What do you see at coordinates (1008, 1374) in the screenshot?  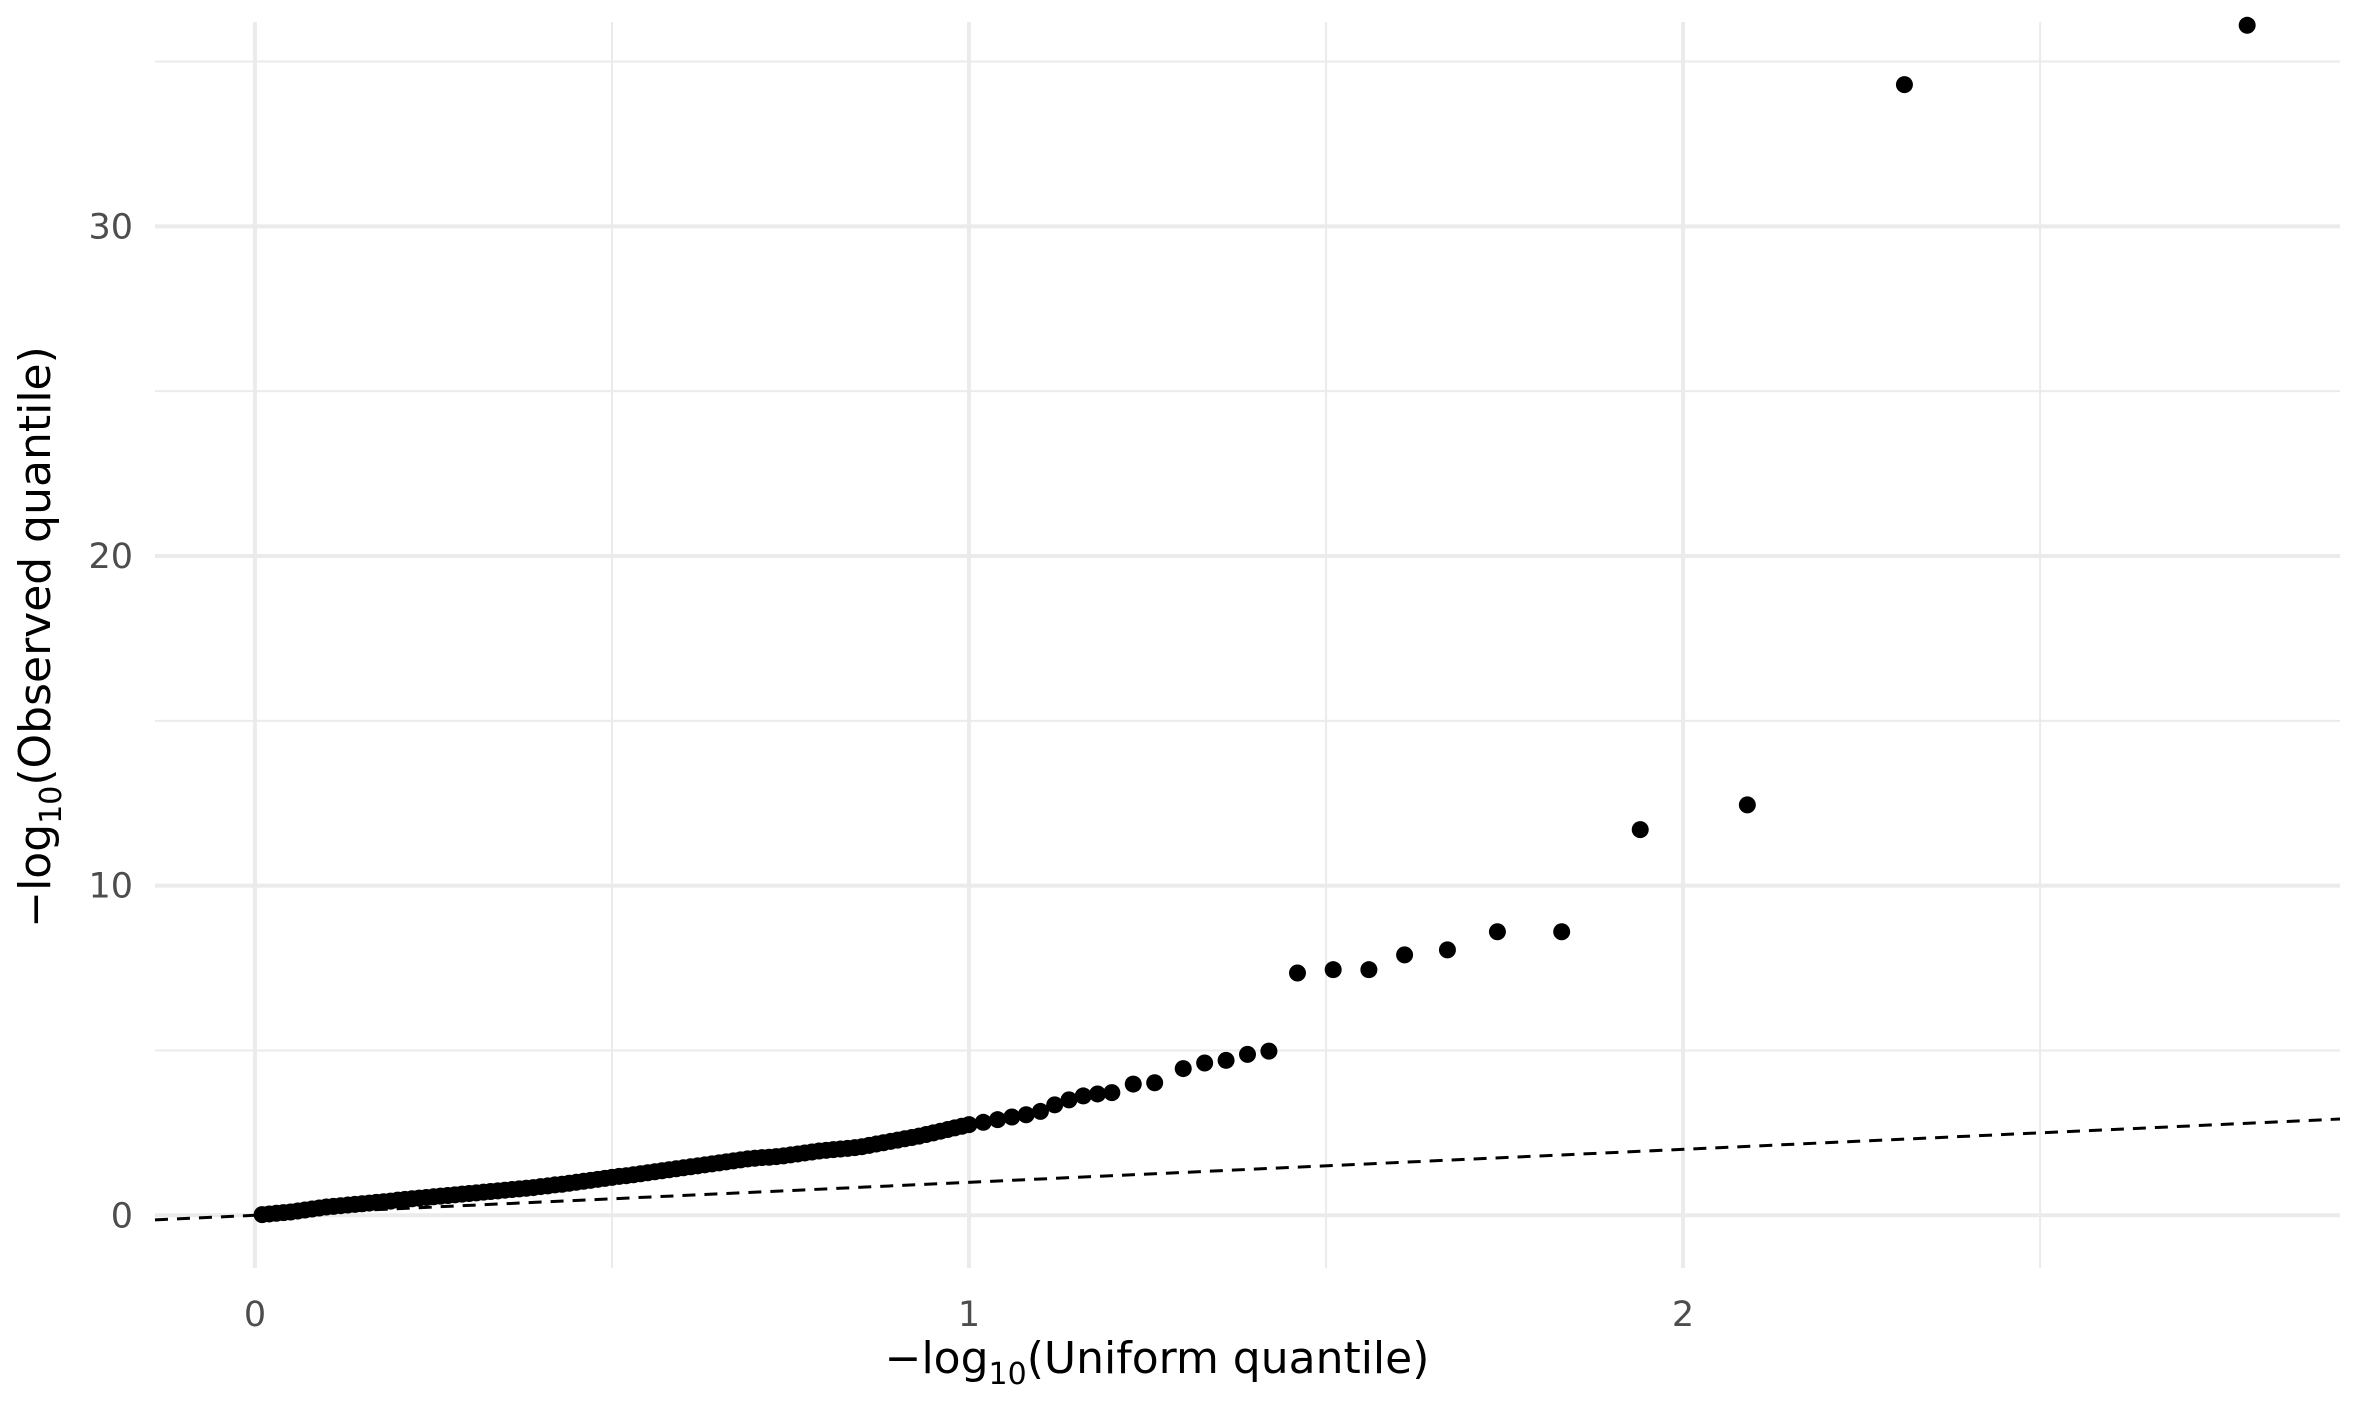 I see `x-axis-title-subscript: 10` at bounding box center [1008, 1374].